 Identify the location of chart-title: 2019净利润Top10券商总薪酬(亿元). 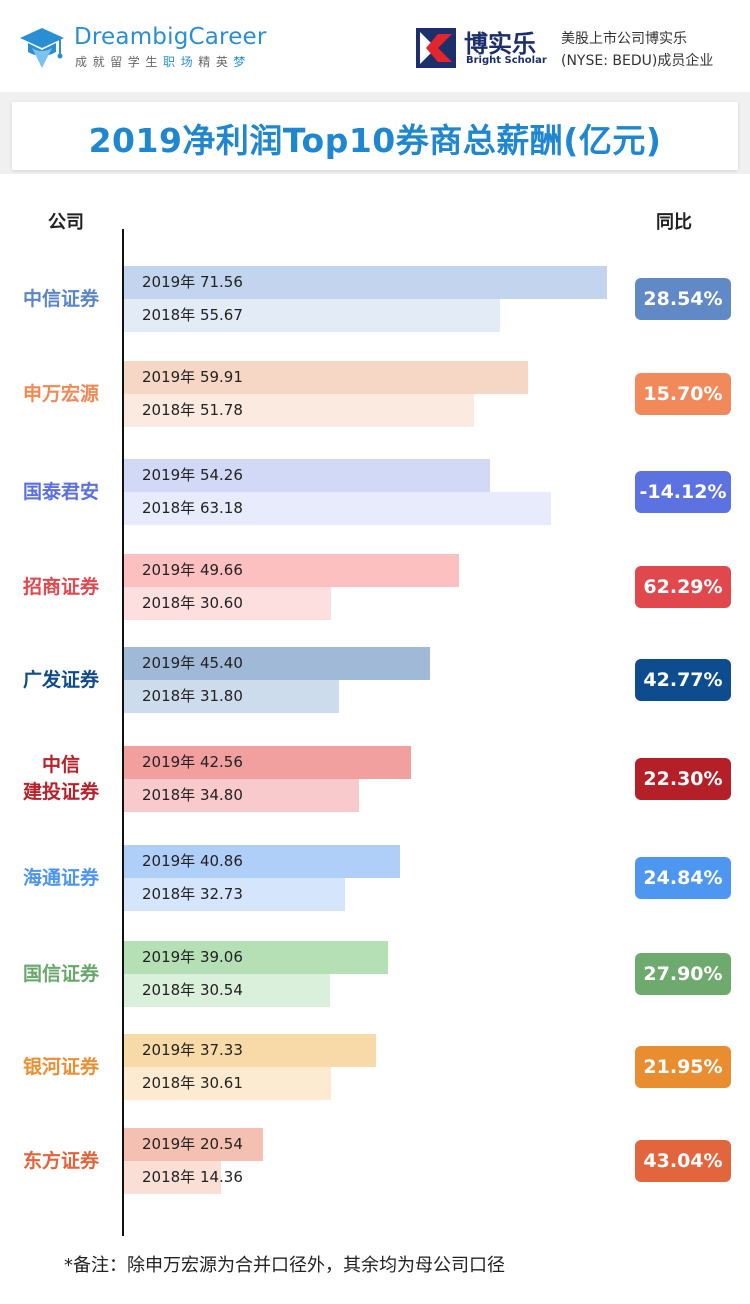
(375, 140).